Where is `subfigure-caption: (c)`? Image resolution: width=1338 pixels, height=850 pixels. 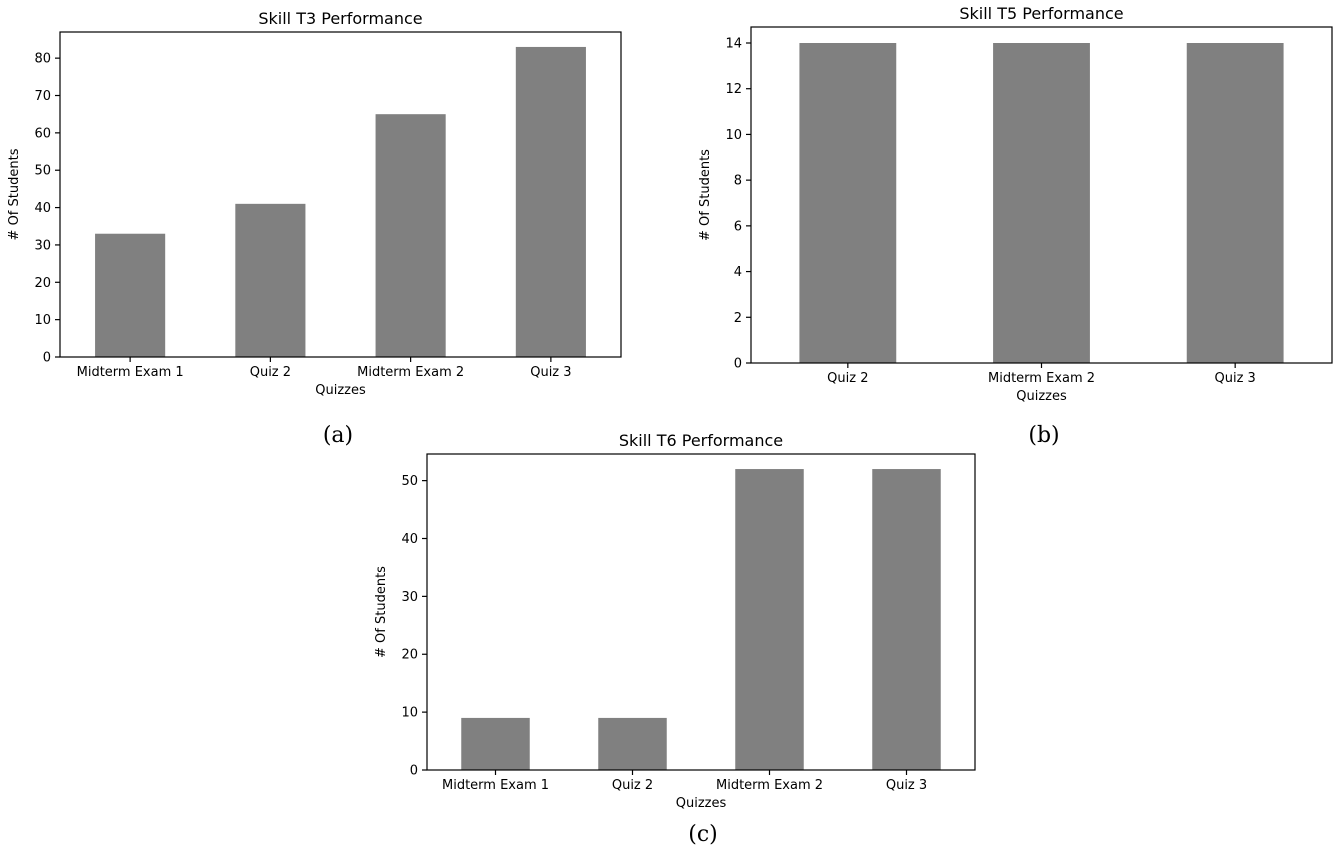
subfigure-caption: (c) is located at coordinates (703, 834).